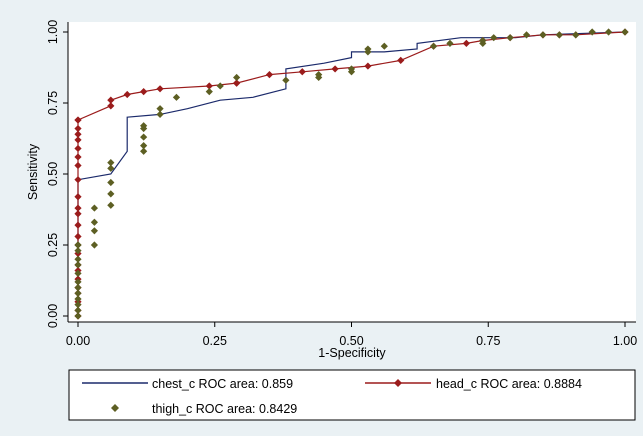 This screenshot has height=436, width=643. What do you see at coordinates (222, 384) in the screenshot?
I see `legend-chest-label: chest_c ROC area: 0.859` at bounding box center [222, 384].